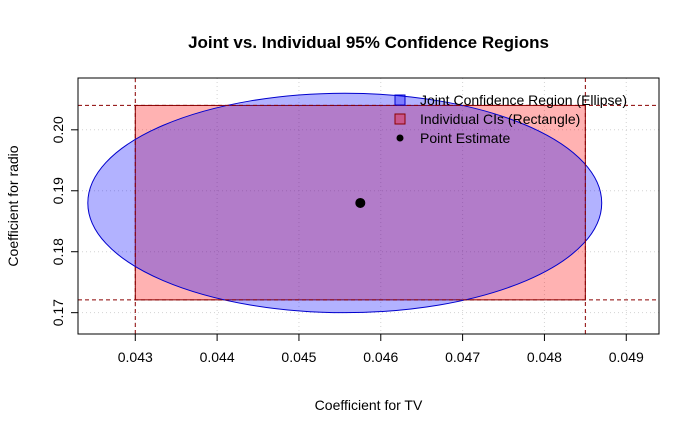 The height and width of the screenshot is (432, 700). What do you see at coordinates (626, 357) in the screenshot?
I see `x-tick-label: 0.049` at bounding box center [626, 357].